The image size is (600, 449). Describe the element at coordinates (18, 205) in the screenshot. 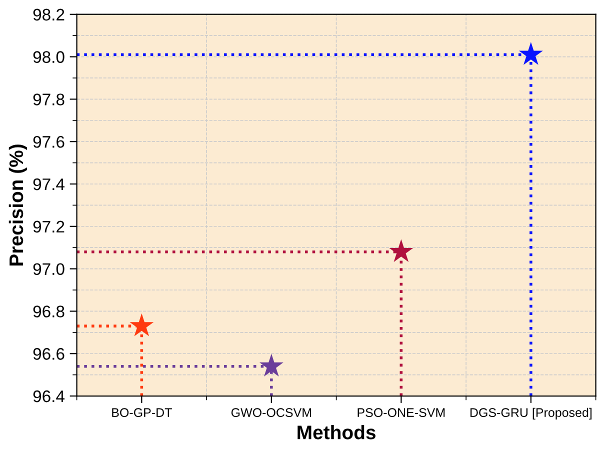

I see `y-axis-title: Precision (%)` at that location.